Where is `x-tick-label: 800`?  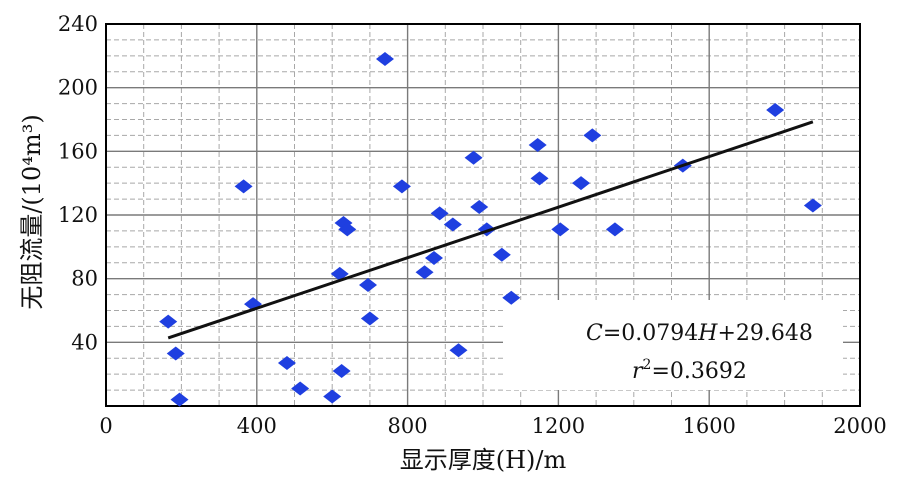
x-tick-label: 800 is located at coordinates (408, 426).